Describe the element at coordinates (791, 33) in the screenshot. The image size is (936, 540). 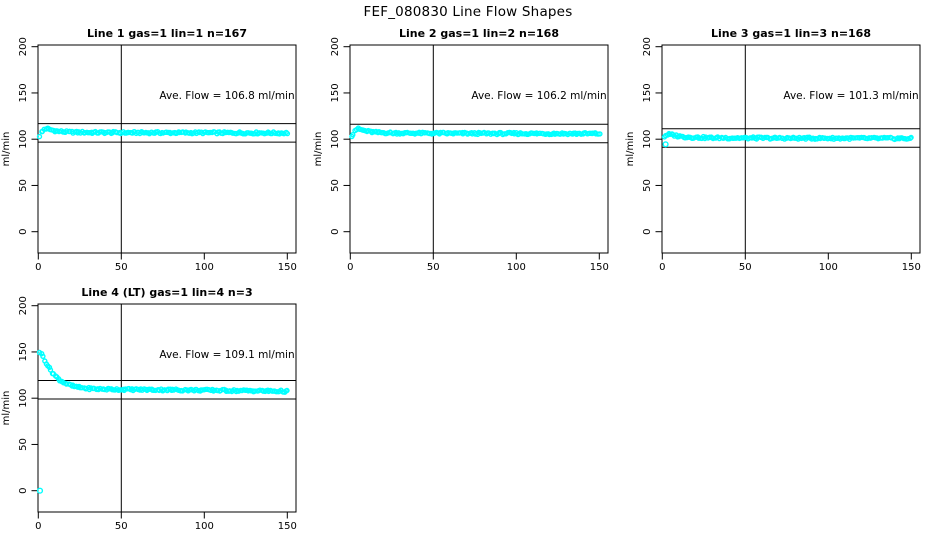
I see `panel-title: Line 3 gas=1 lin=3 n=168` at that location.